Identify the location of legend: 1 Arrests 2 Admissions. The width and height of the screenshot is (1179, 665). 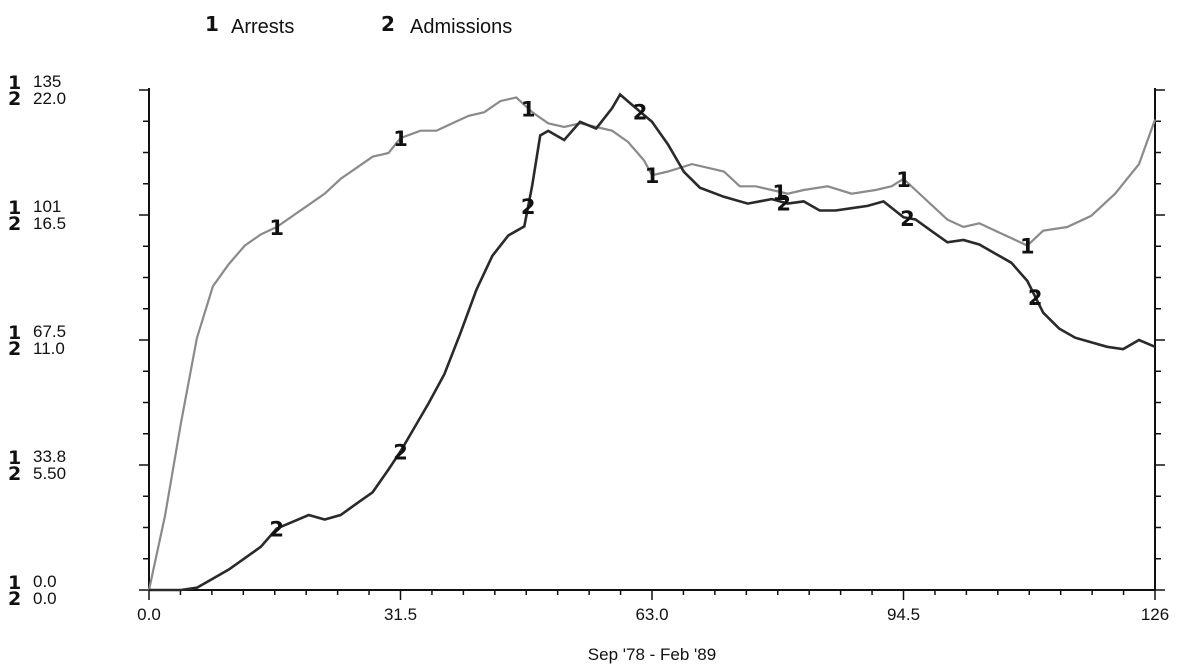
(358, 25).